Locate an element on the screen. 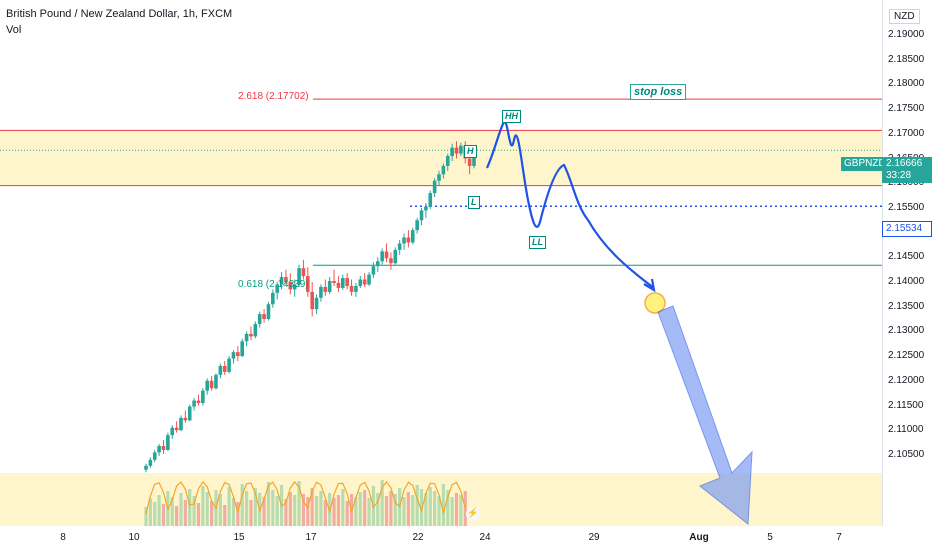  price-tick: 2.17000 is located at coordinates (906, 133).